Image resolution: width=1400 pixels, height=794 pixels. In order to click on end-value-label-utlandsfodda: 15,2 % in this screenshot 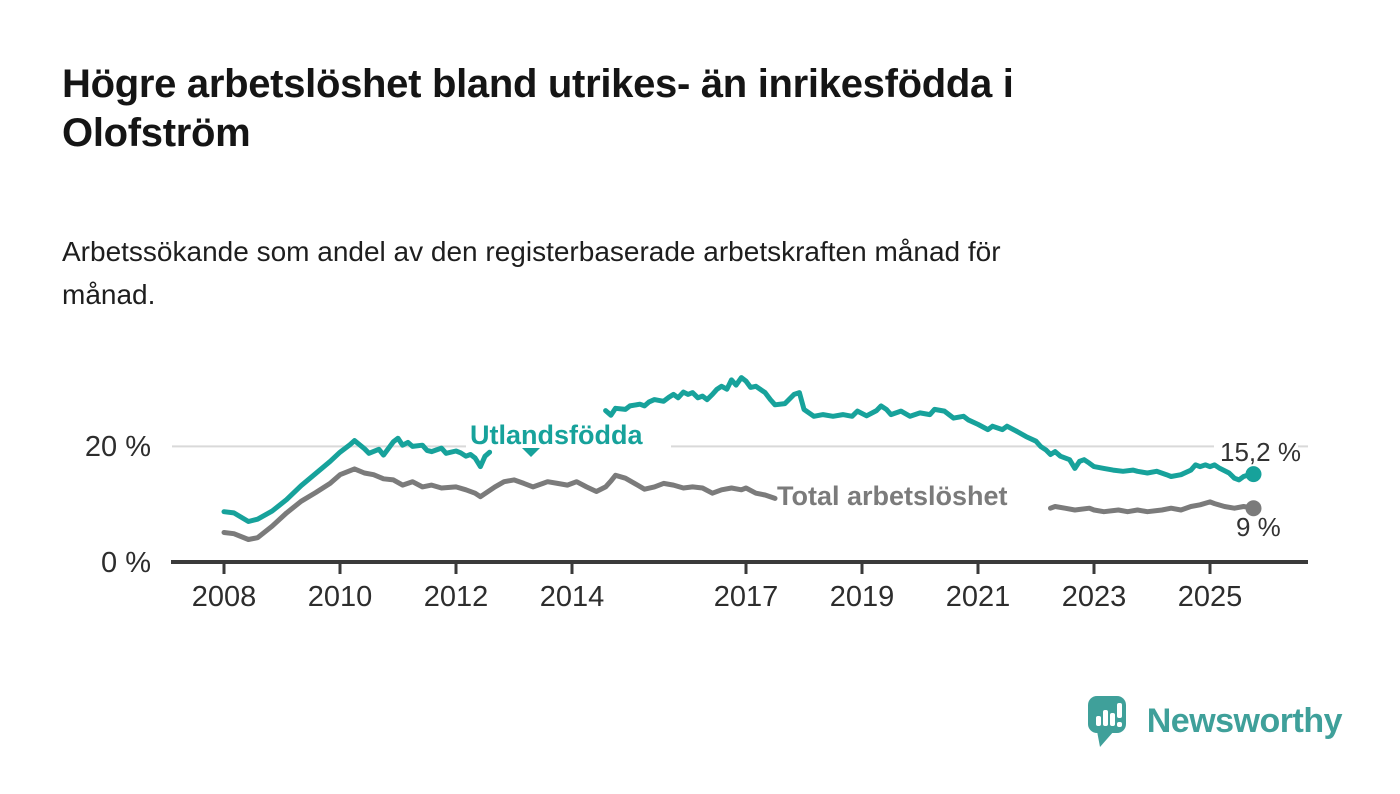, I will do `click(1260, 452)`.